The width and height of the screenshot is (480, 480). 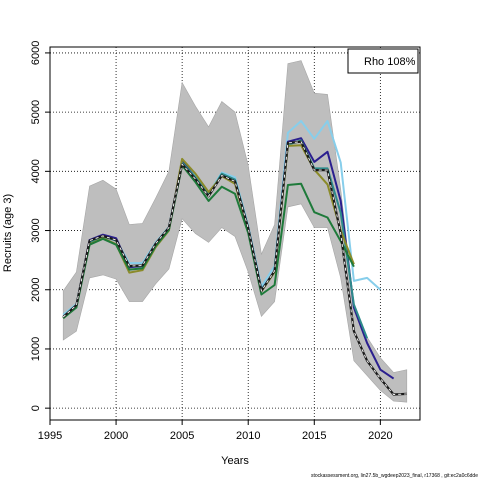 I want to click on legend-box: Rho 108%, so click(x=383, y=61).